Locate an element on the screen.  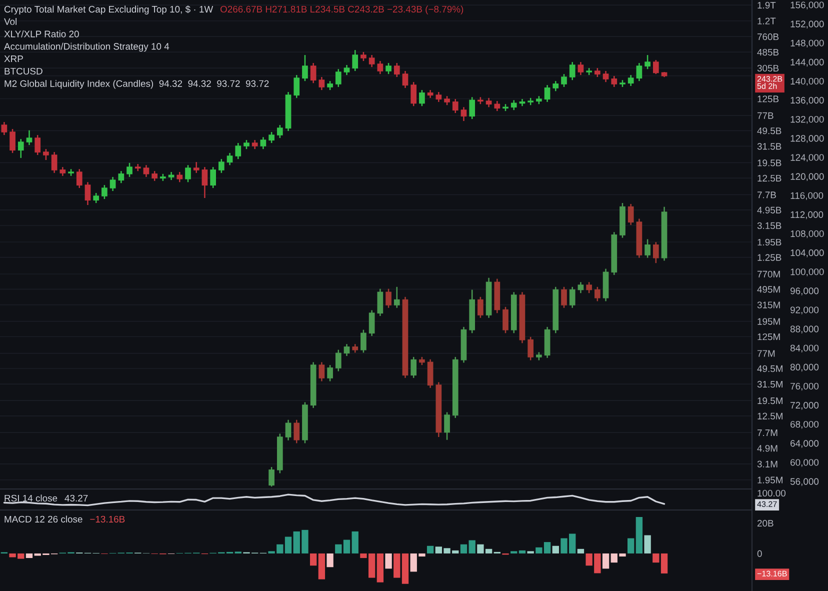
annotation: XLY/XLP Ratio 20 is located at coordinates (41, 34).